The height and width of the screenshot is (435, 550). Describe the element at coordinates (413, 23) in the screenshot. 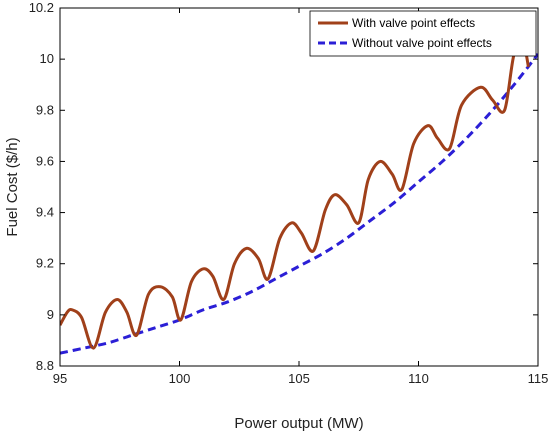

I see `legend-label-with-valve: With valve point effects` at that location.